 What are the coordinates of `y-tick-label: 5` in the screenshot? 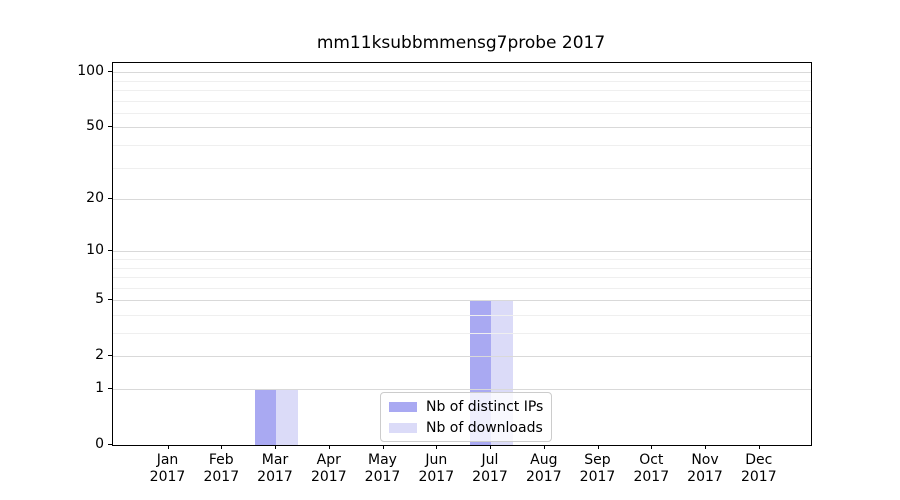 It's located at (99, 299).